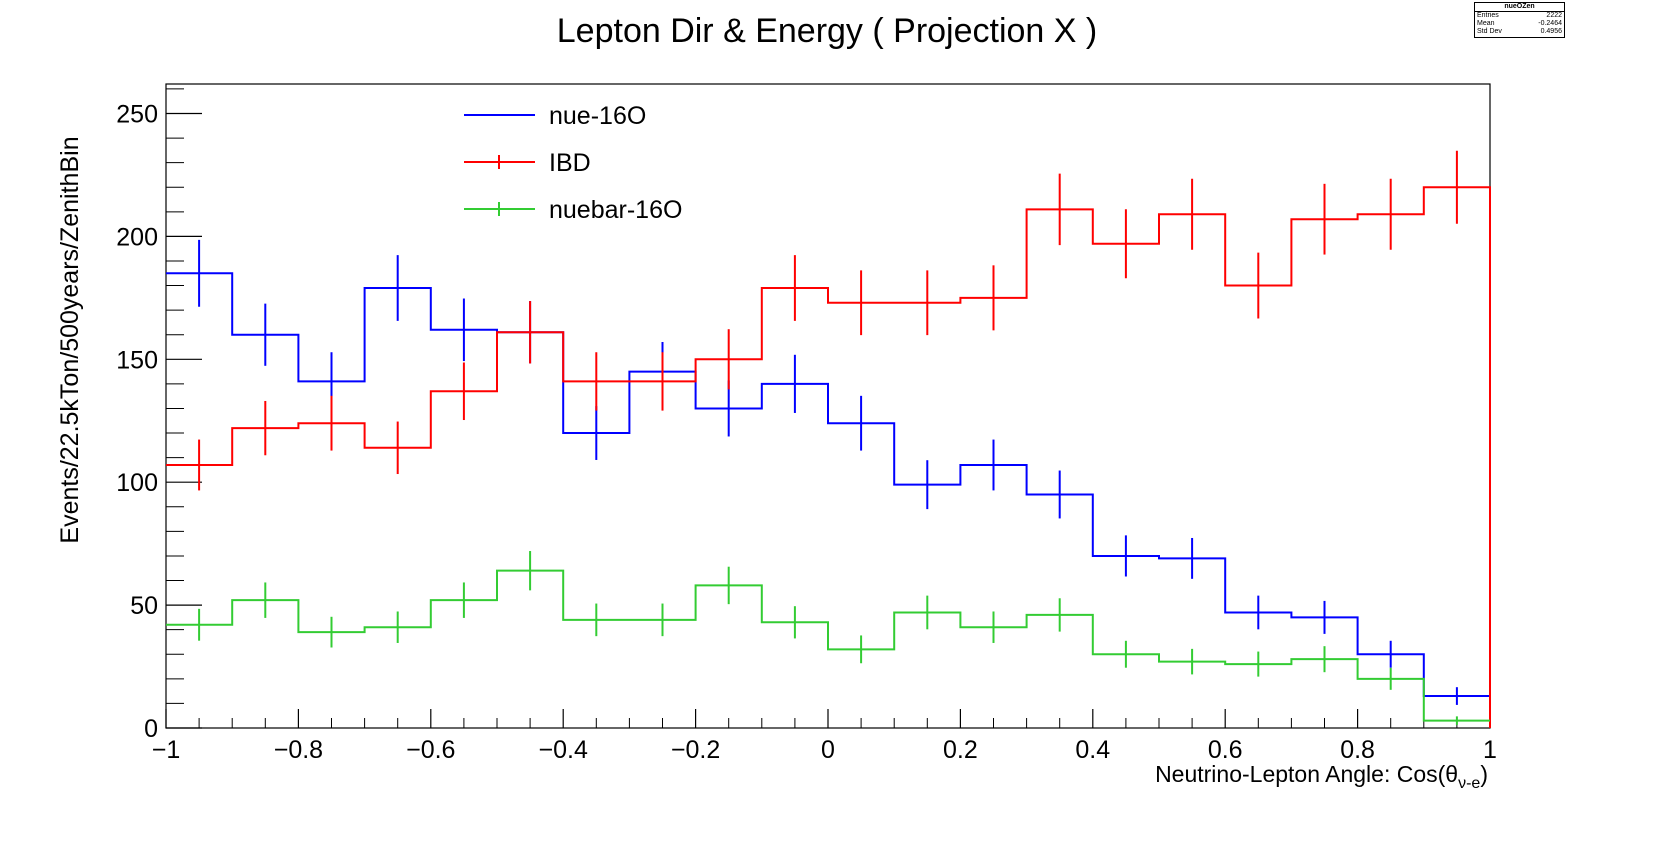  Describe the element at coordinates (1489, 31) in the screenshot. I see `stats-label: Std Dev` at that location.